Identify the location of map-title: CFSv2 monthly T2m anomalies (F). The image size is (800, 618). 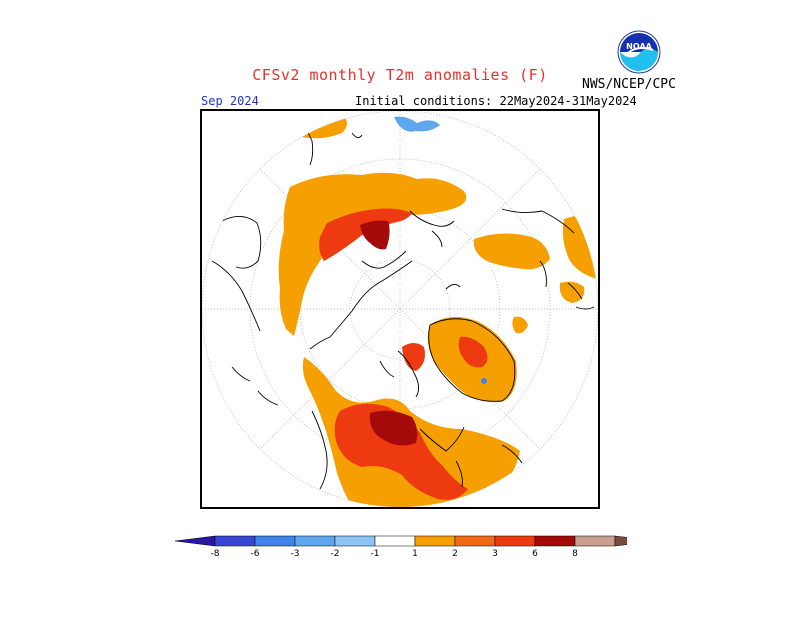
(400, 75).